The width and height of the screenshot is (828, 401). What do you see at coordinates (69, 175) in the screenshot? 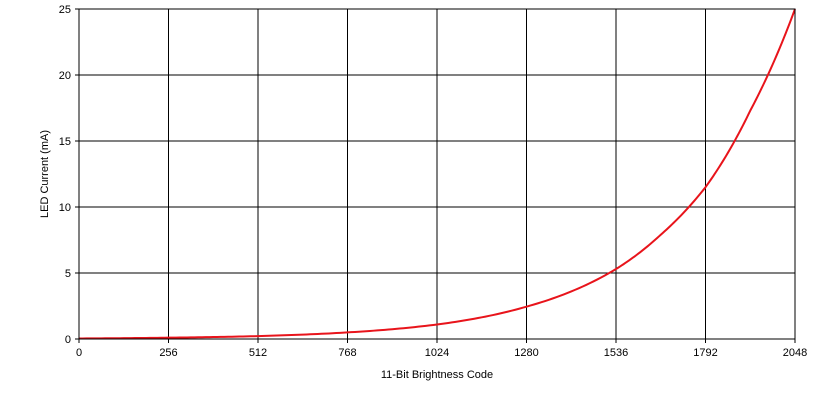
I see `y-axis-ticks: 0 5 10 15 20 25` at bounding box center [69, 175].